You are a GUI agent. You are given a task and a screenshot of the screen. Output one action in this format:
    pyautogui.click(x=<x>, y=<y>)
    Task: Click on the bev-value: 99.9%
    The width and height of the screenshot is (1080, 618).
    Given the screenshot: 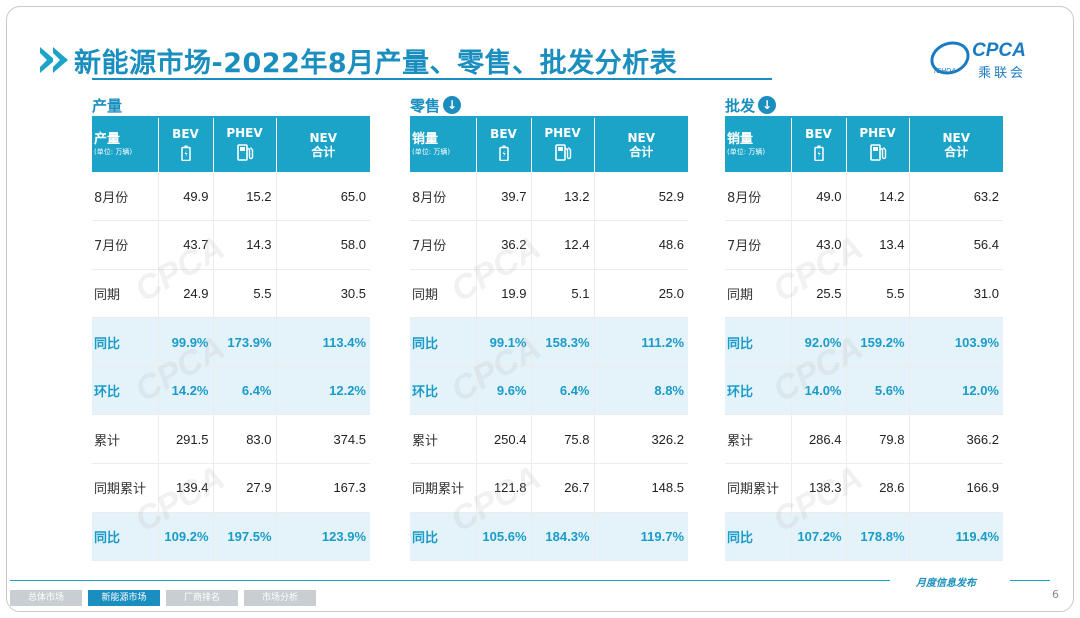 What is the action you would take?
    pyautogui.click(x=186, y=342)
    